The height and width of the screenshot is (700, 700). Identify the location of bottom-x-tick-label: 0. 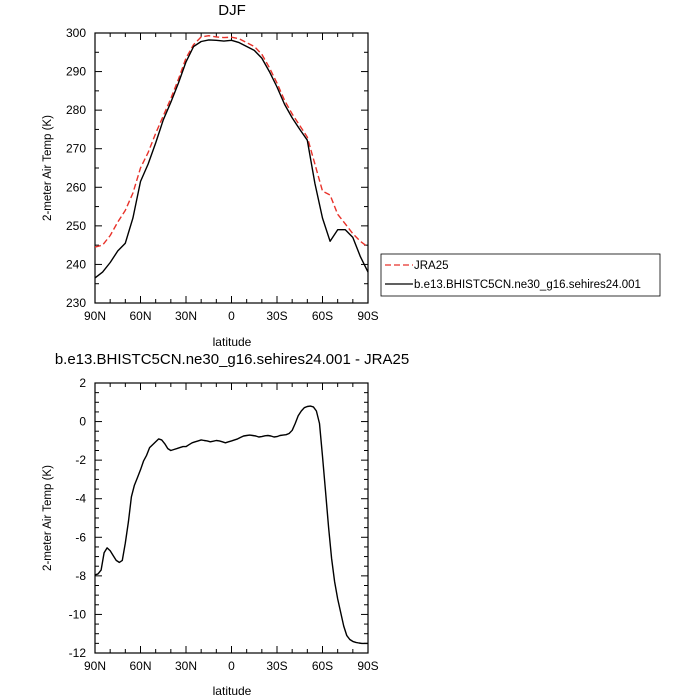
(231, 666).